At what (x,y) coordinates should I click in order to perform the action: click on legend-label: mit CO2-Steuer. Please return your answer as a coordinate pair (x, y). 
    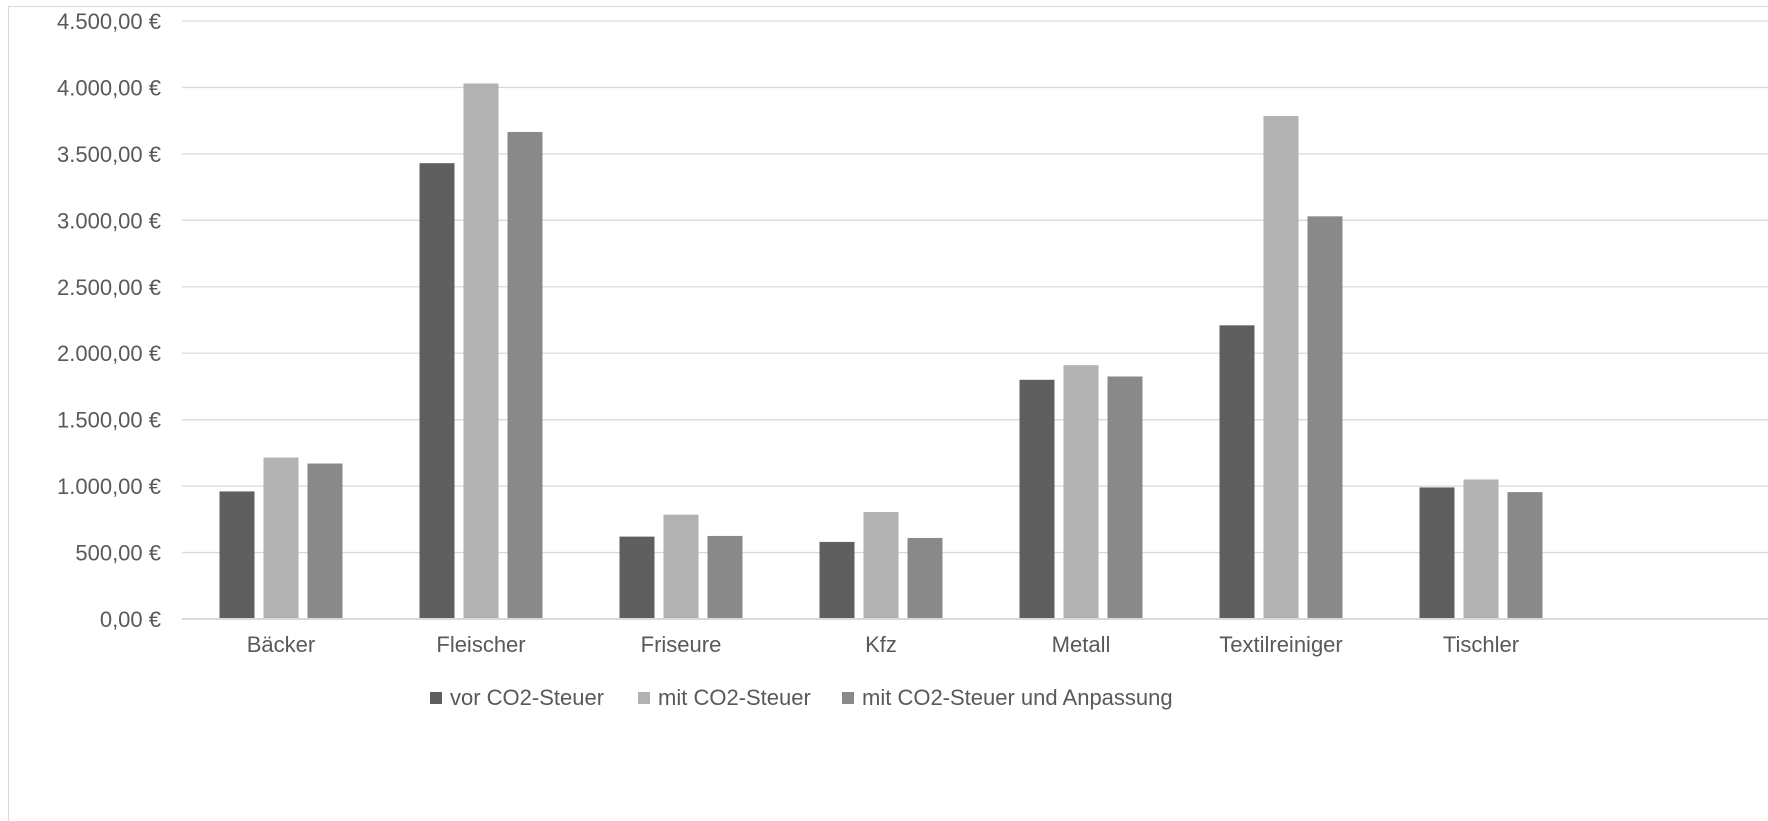
    Looking at the image, I should click on (734, 697).